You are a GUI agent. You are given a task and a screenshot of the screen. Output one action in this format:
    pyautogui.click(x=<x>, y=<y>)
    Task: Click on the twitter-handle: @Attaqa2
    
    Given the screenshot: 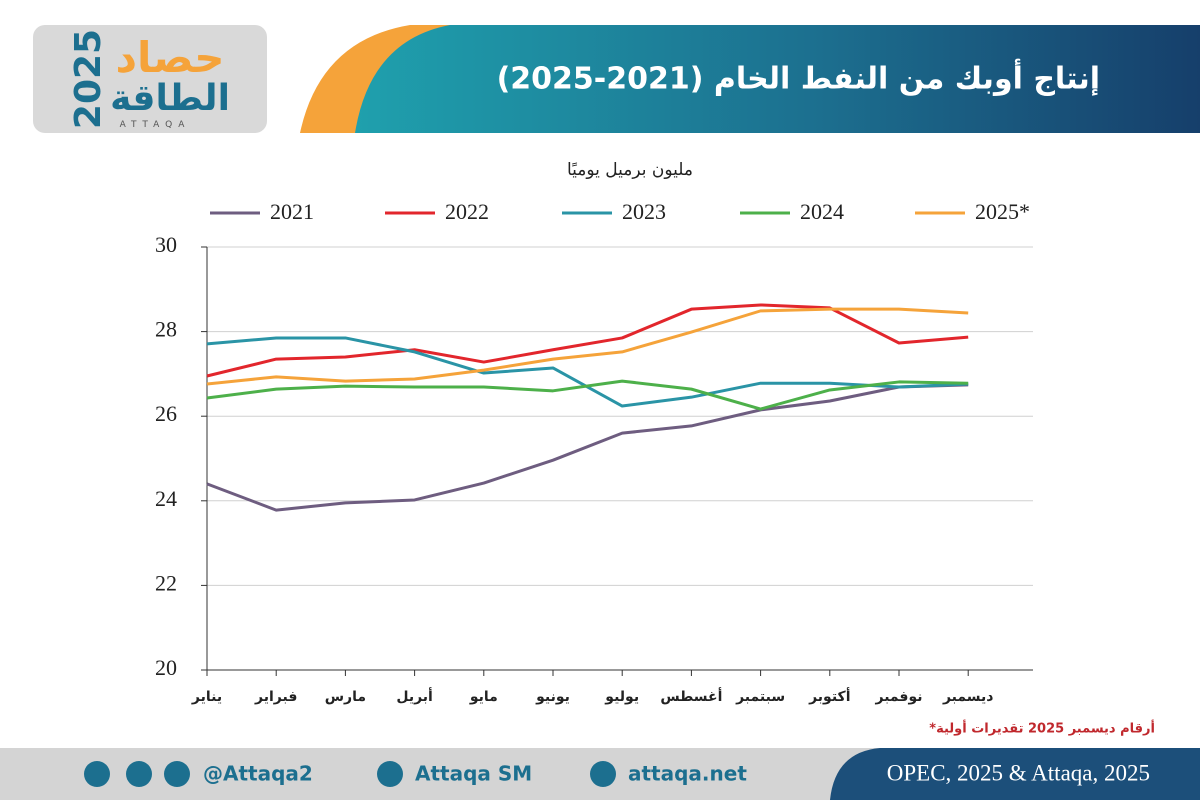 What is the action you would take?
    pyautogui.click(x=258, y=774)
    